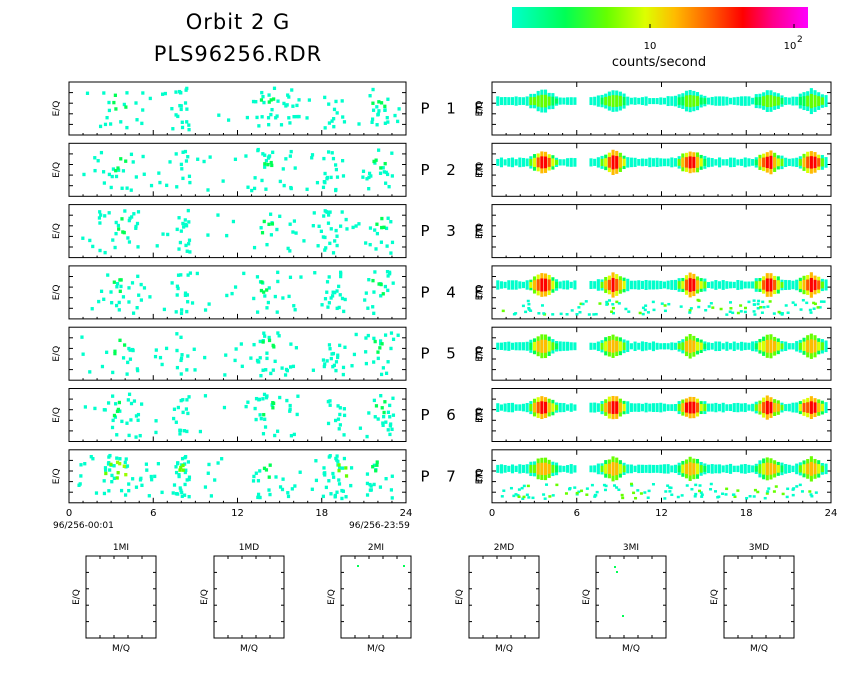 The height and width of the screenshot is (680, 850). Describe the element at coordinates (249, 597) in the screenshot. I see `small-panel-1MD` at that location.